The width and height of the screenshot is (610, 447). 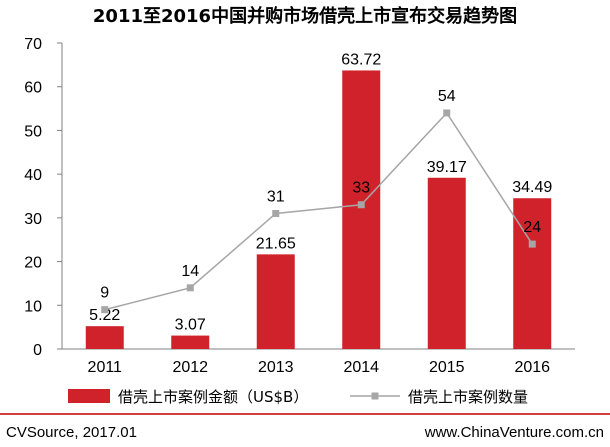 What do you see at coordinates (276, 367) in the screenshot?
I see `x-tick-label: 2013` at bounding box center [276, 367].